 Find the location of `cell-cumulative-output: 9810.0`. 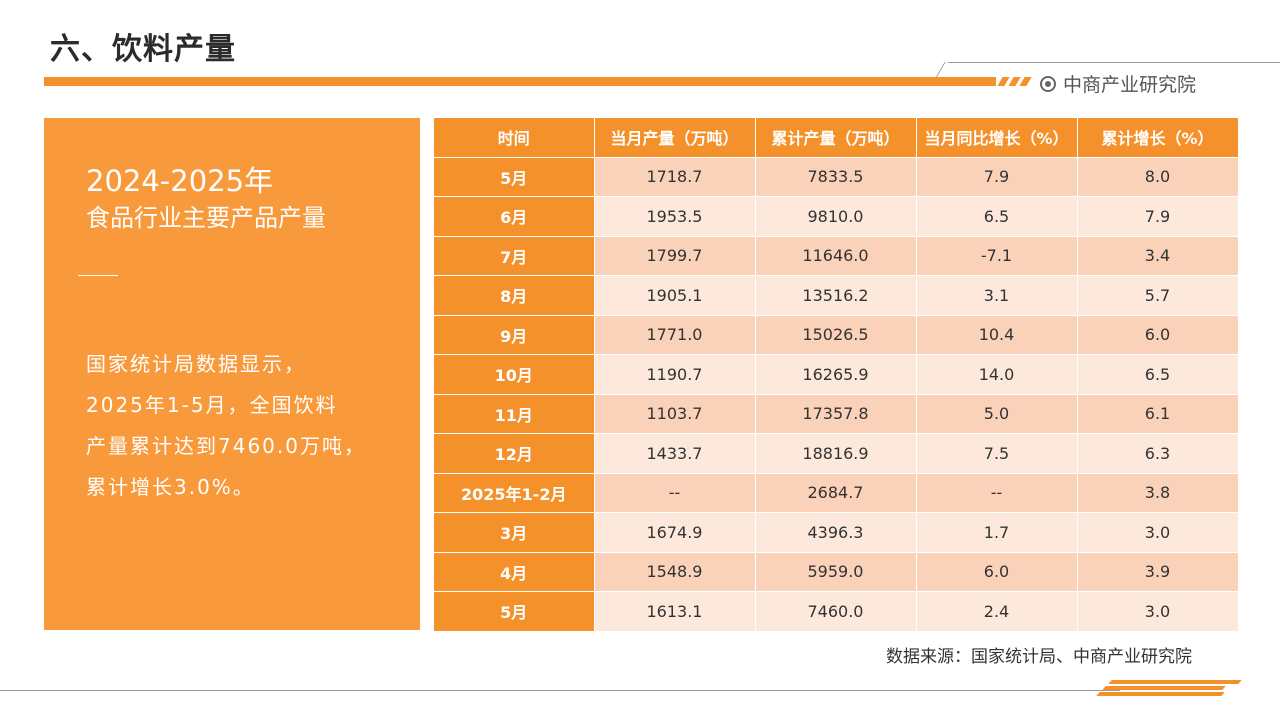

cell-cumulative-output: 9810.0 is located at coordinates (836, 216).